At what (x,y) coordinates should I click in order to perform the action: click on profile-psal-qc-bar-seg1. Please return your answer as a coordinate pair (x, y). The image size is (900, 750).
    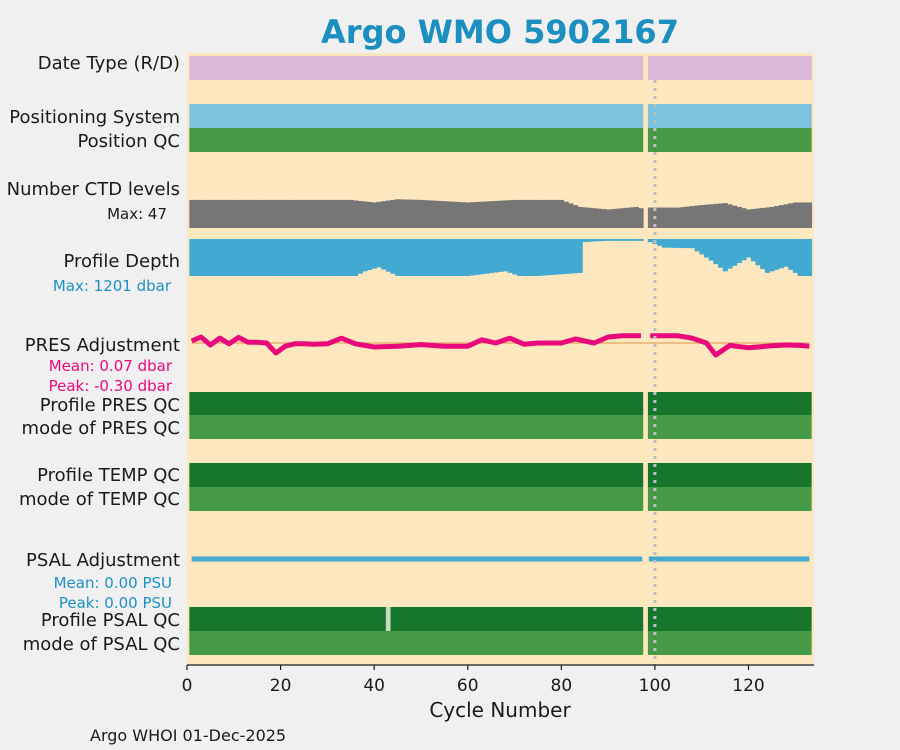
    Looking at the image, I should click on (416, 619).